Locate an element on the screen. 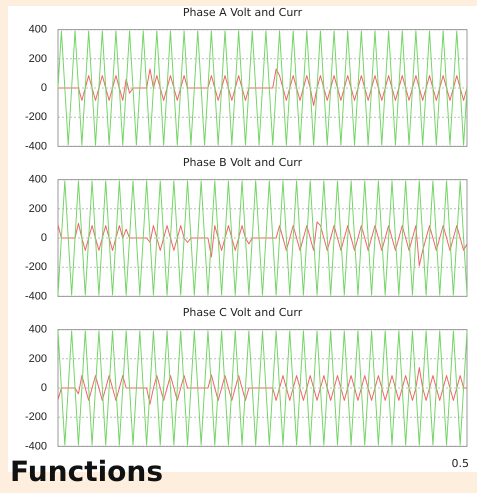 The width and height of the screenshot is (477, 493). text: 0.5 is located at coordinates (460, 463).